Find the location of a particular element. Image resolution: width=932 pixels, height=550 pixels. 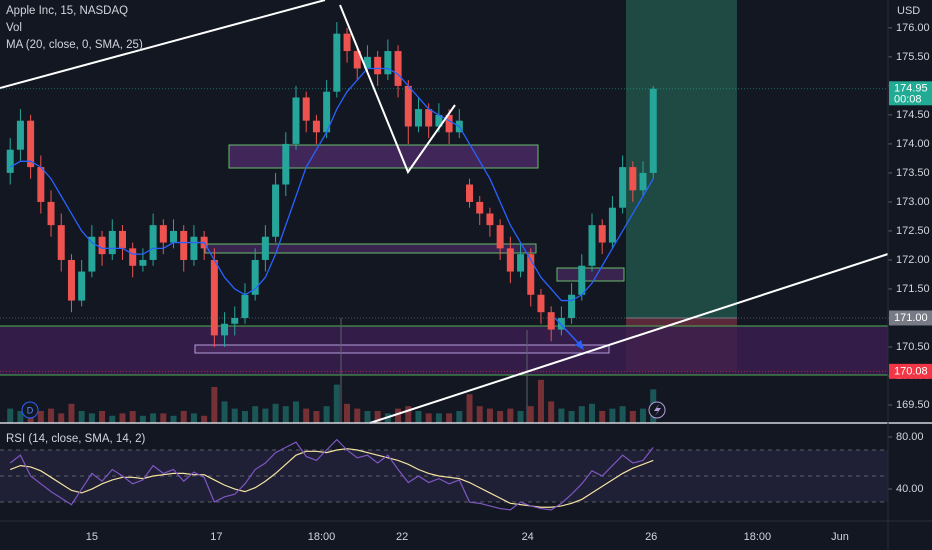

y-tick-label: 40.00 is located at coordinates (910, 489).